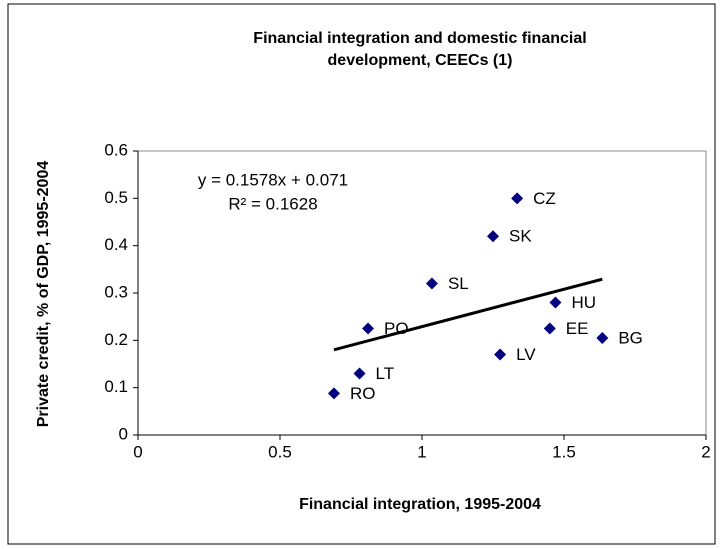 This screenshot has width=721, height=549. I want to click on y-tick-label: 0.2, so click(116, 339).